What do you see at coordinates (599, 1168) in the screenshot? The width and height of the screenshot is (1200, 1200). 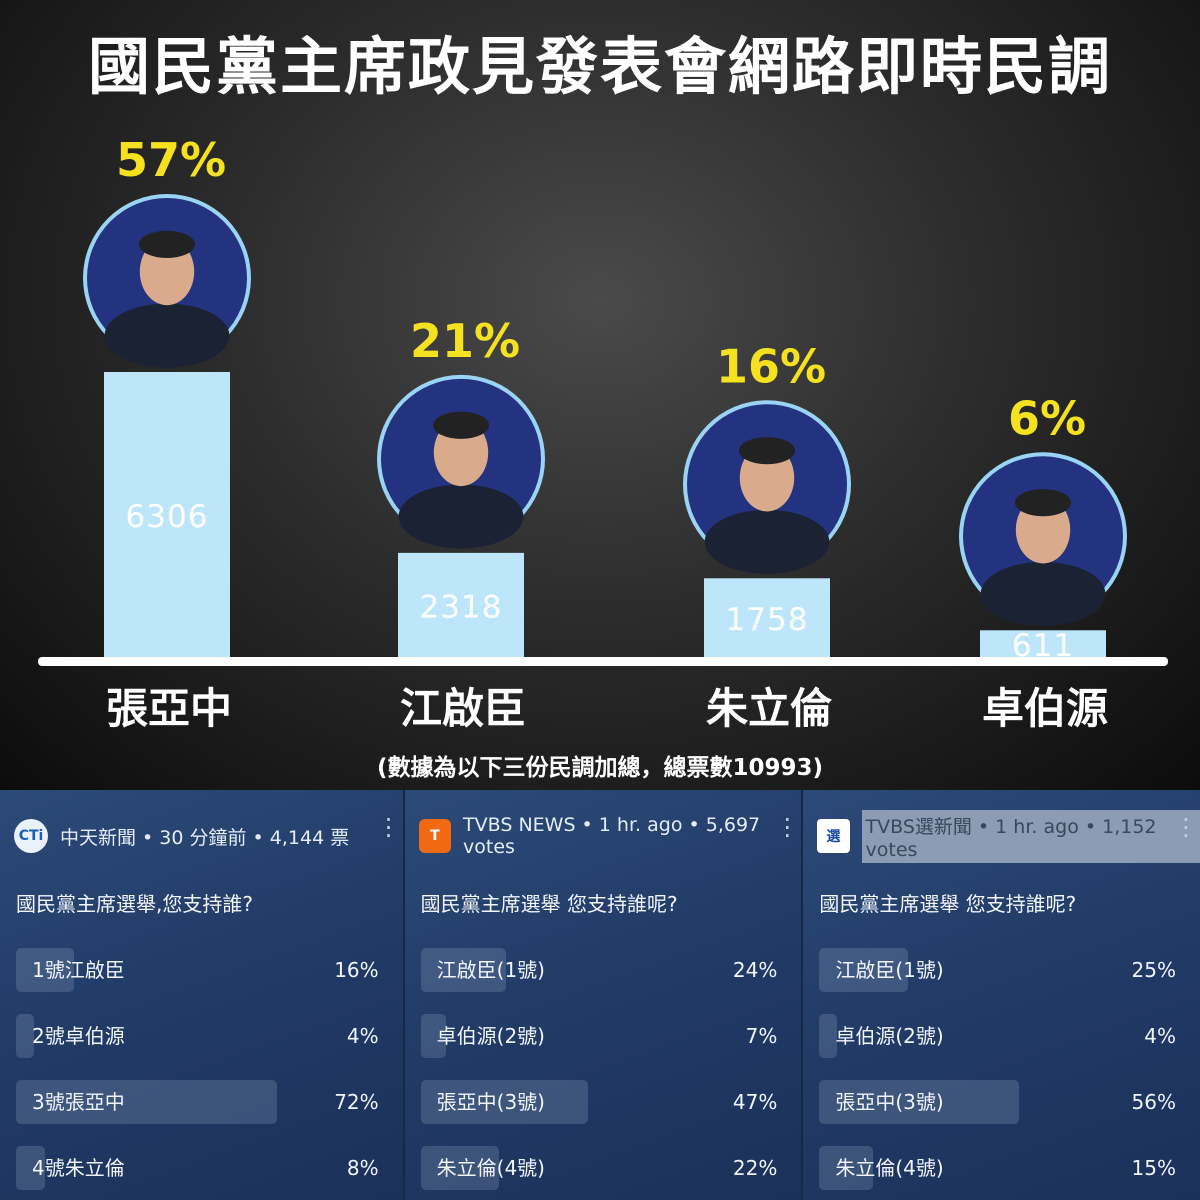 I see `poll-option: 朱立倫(4號) 22%` at bounding box center [599, 1168].